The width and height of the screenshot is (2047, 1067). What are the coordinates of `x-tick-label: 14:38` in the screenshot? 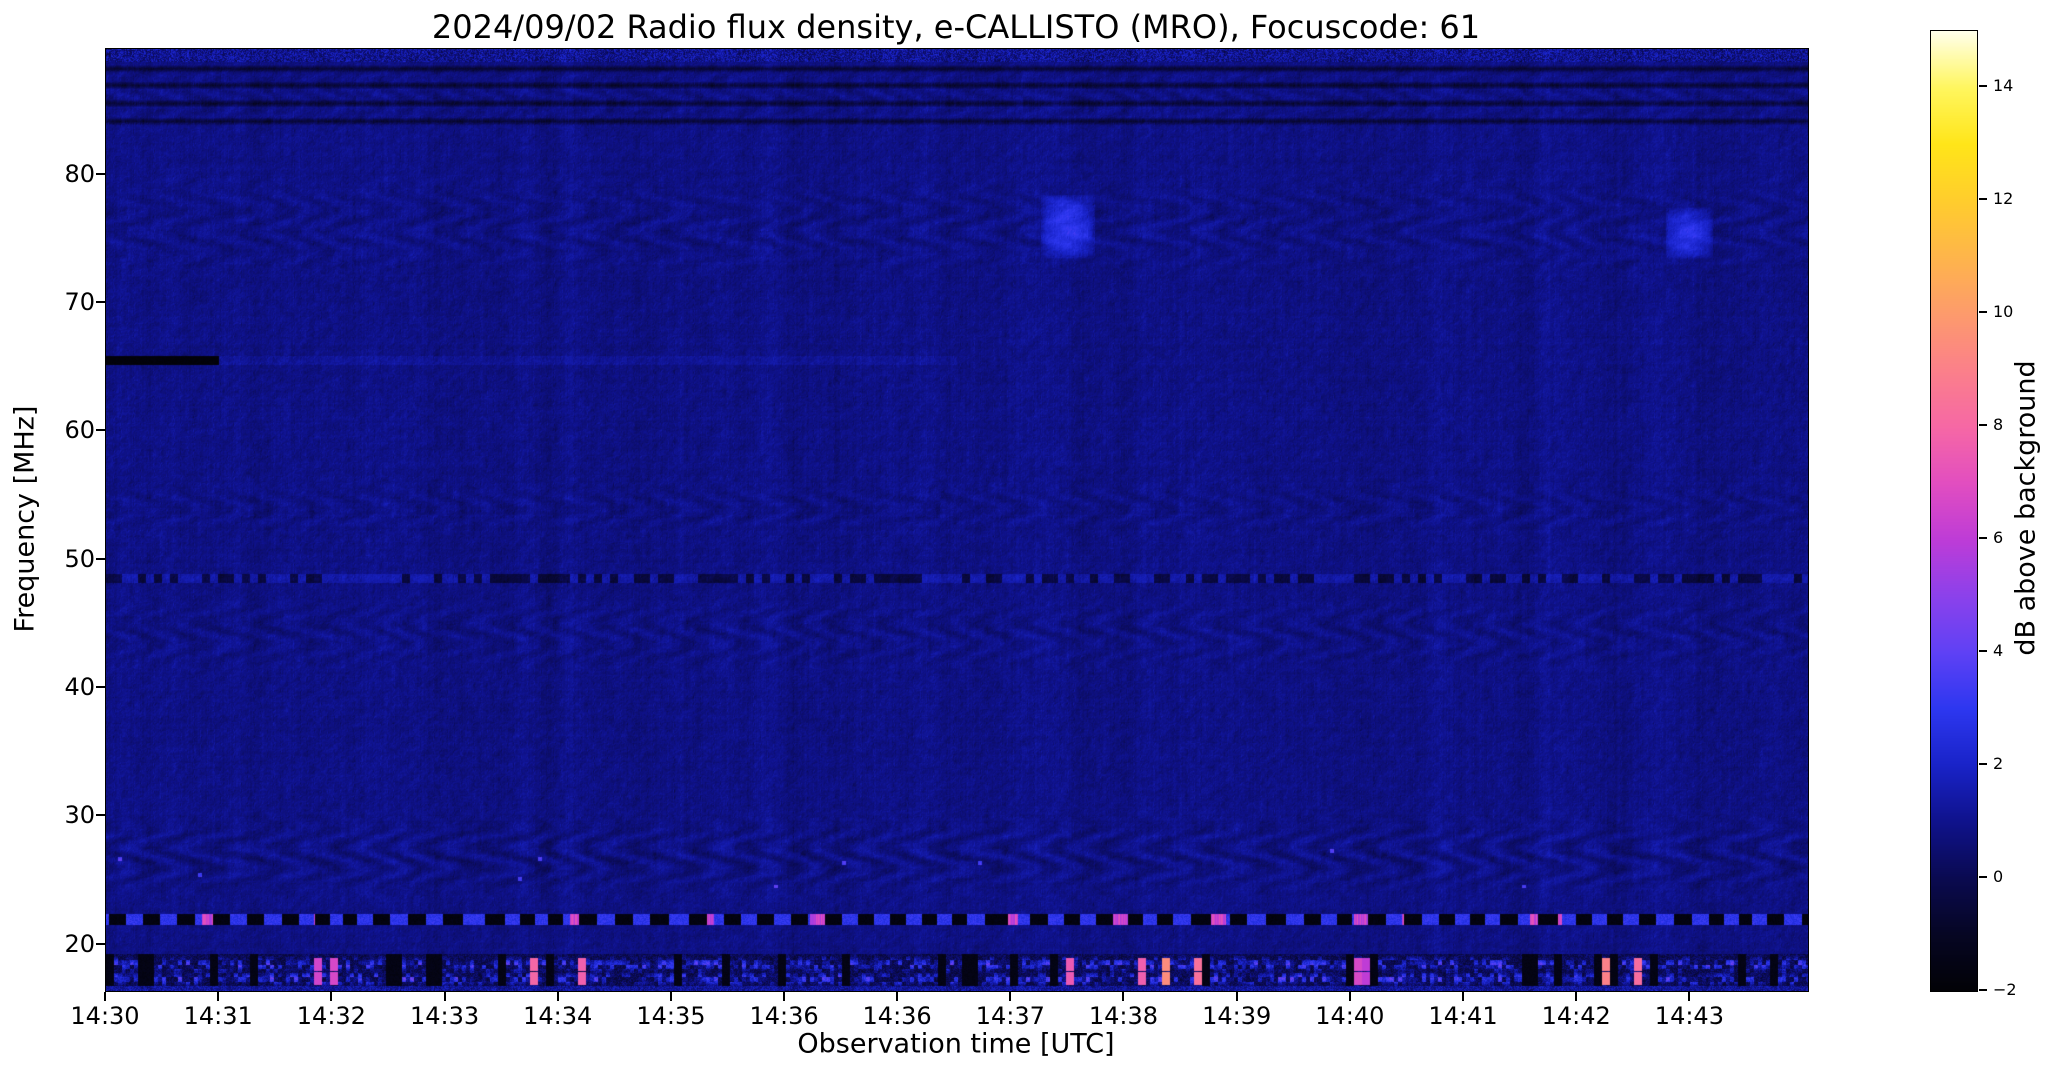 It's located at (1123, 1016).